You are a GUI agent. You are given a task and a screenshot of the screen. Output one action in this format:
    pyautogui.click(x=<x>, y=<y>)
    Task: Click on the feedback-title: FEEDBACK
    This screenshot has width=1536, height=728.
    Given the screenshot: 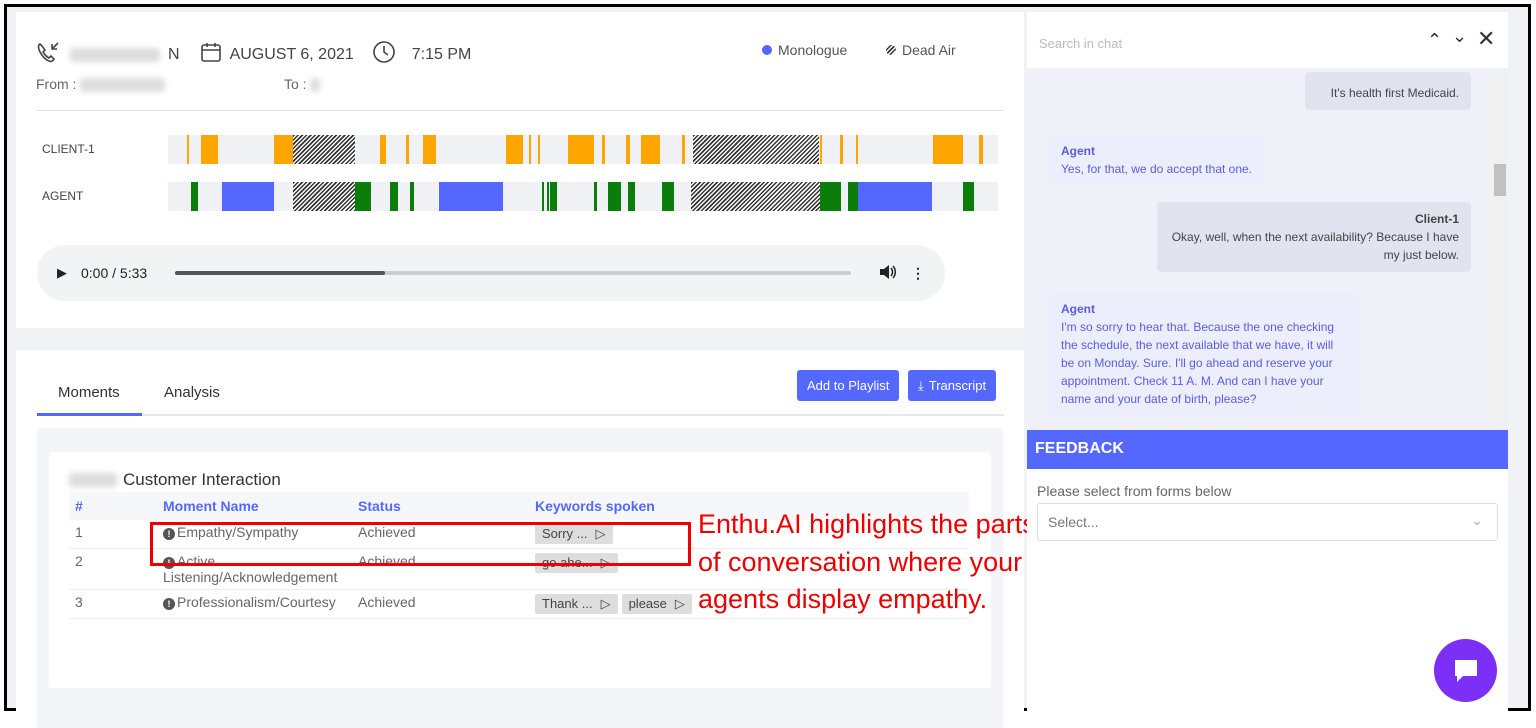 What is the action you would take?
    pyautogui.click(x=1267, y=449)
    